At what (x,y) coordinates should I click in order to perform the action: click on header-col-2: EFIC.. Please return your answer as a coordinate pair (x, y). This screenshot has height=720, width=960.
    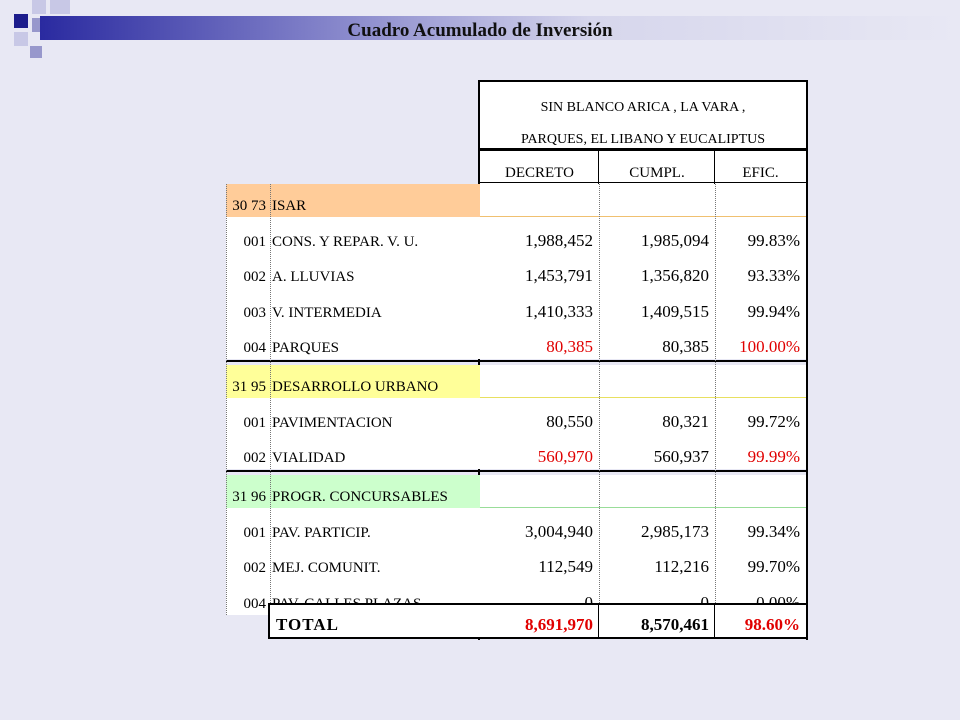
    Looking at the image, I should click on (760, 167).